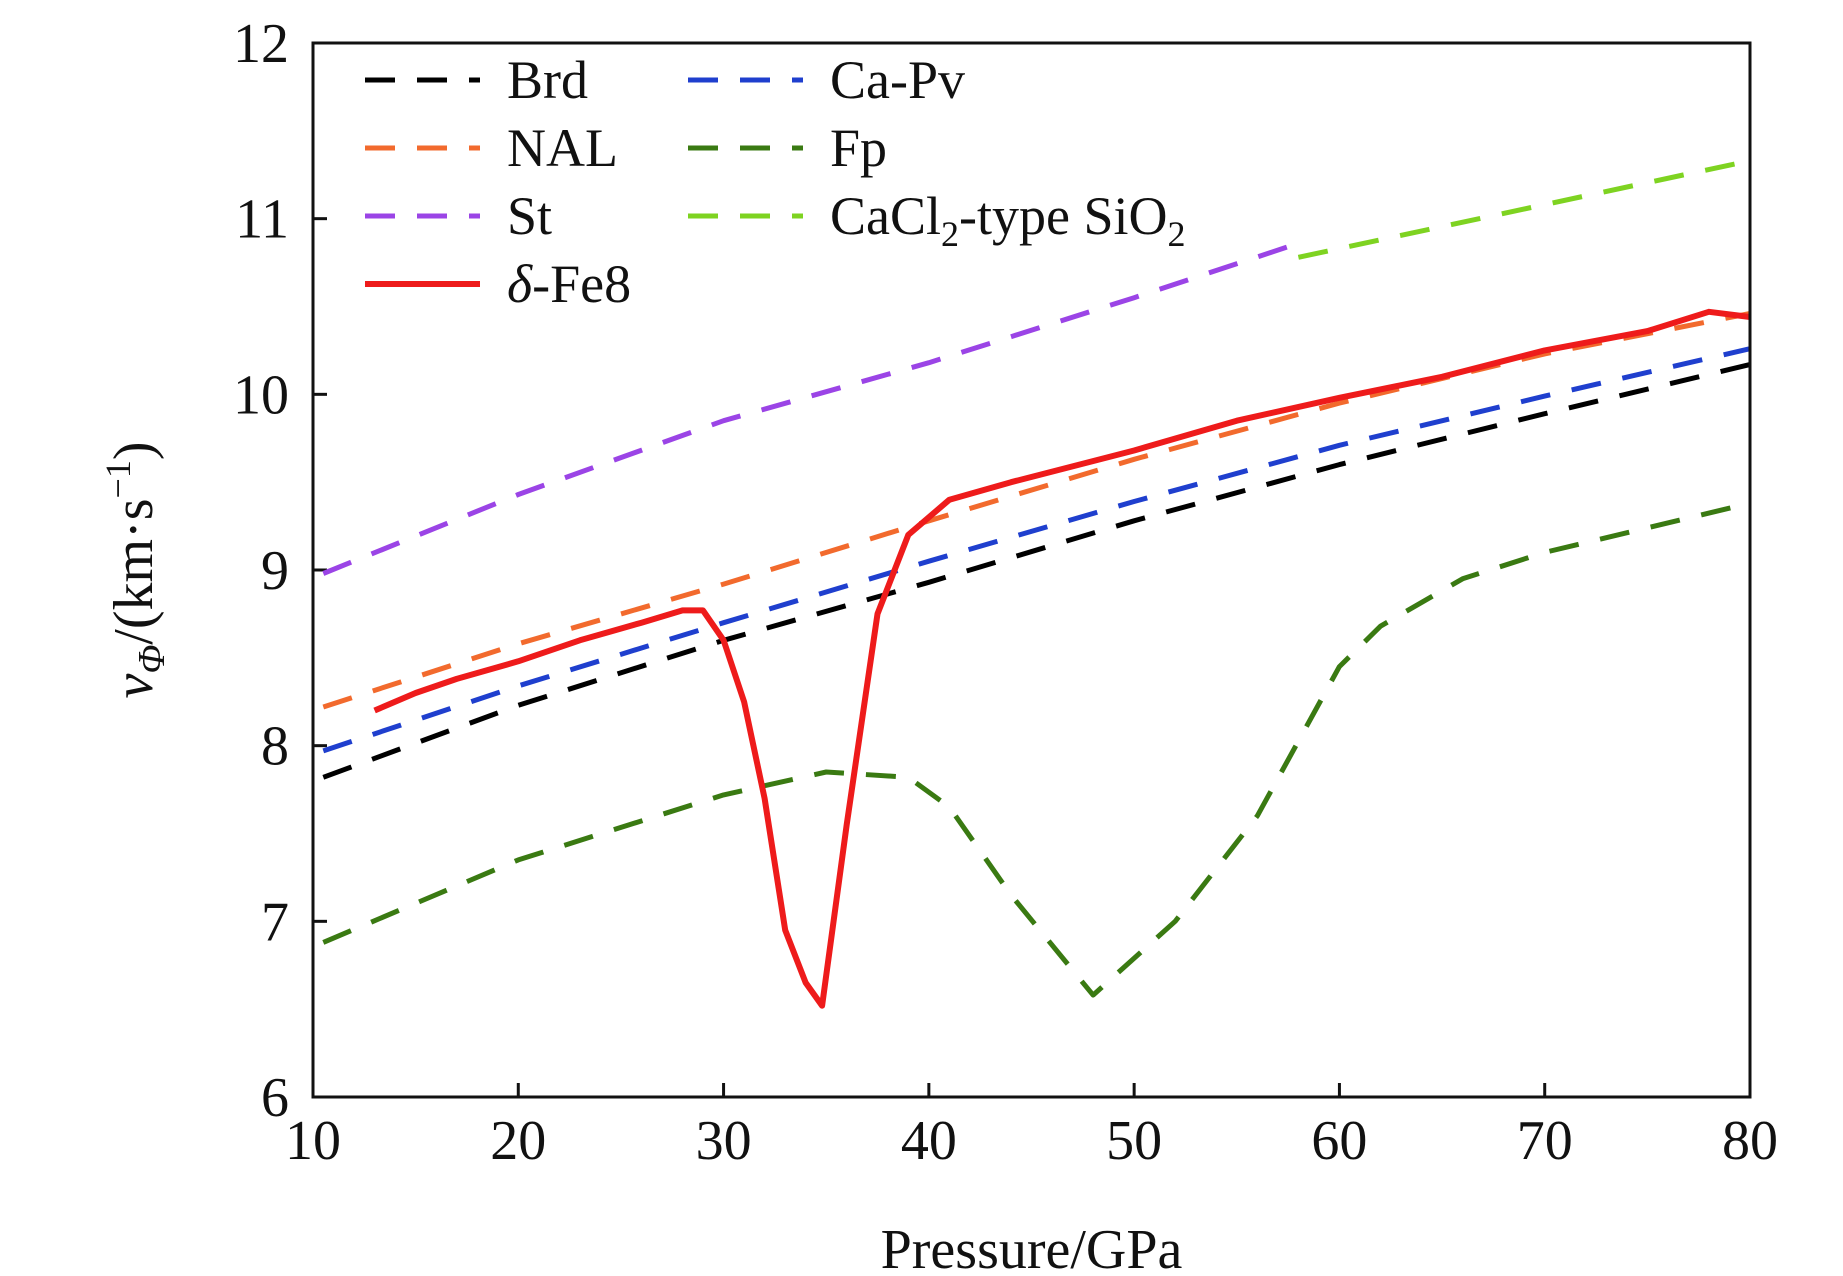 The height and width of the screenshot is (1276, 1843). What do you see at coordinates (1545, 1141) in the screenshot?
I see `x-tick-label: 70` at bounding box center [1545, 1141].